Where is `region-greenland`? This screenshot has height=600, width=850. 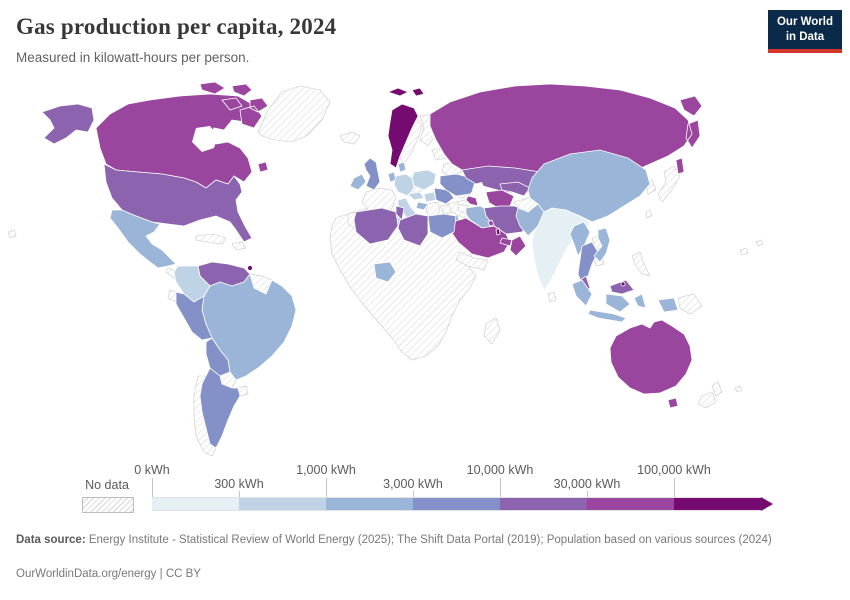
region-greenland is located at coordinates (294, 114).